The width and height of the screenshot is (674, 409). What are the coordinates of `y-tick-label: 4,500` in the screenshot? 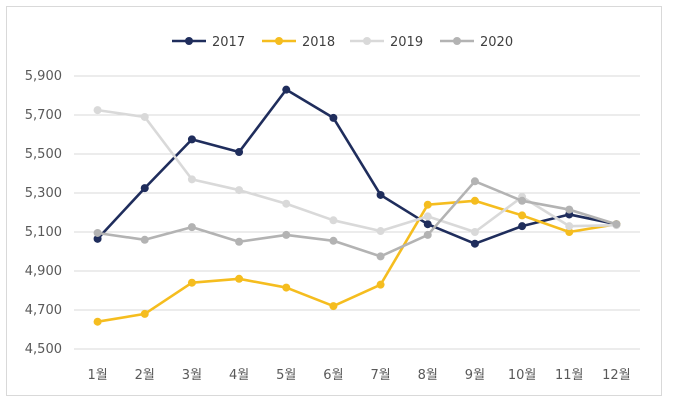 It's located at (43, 349).